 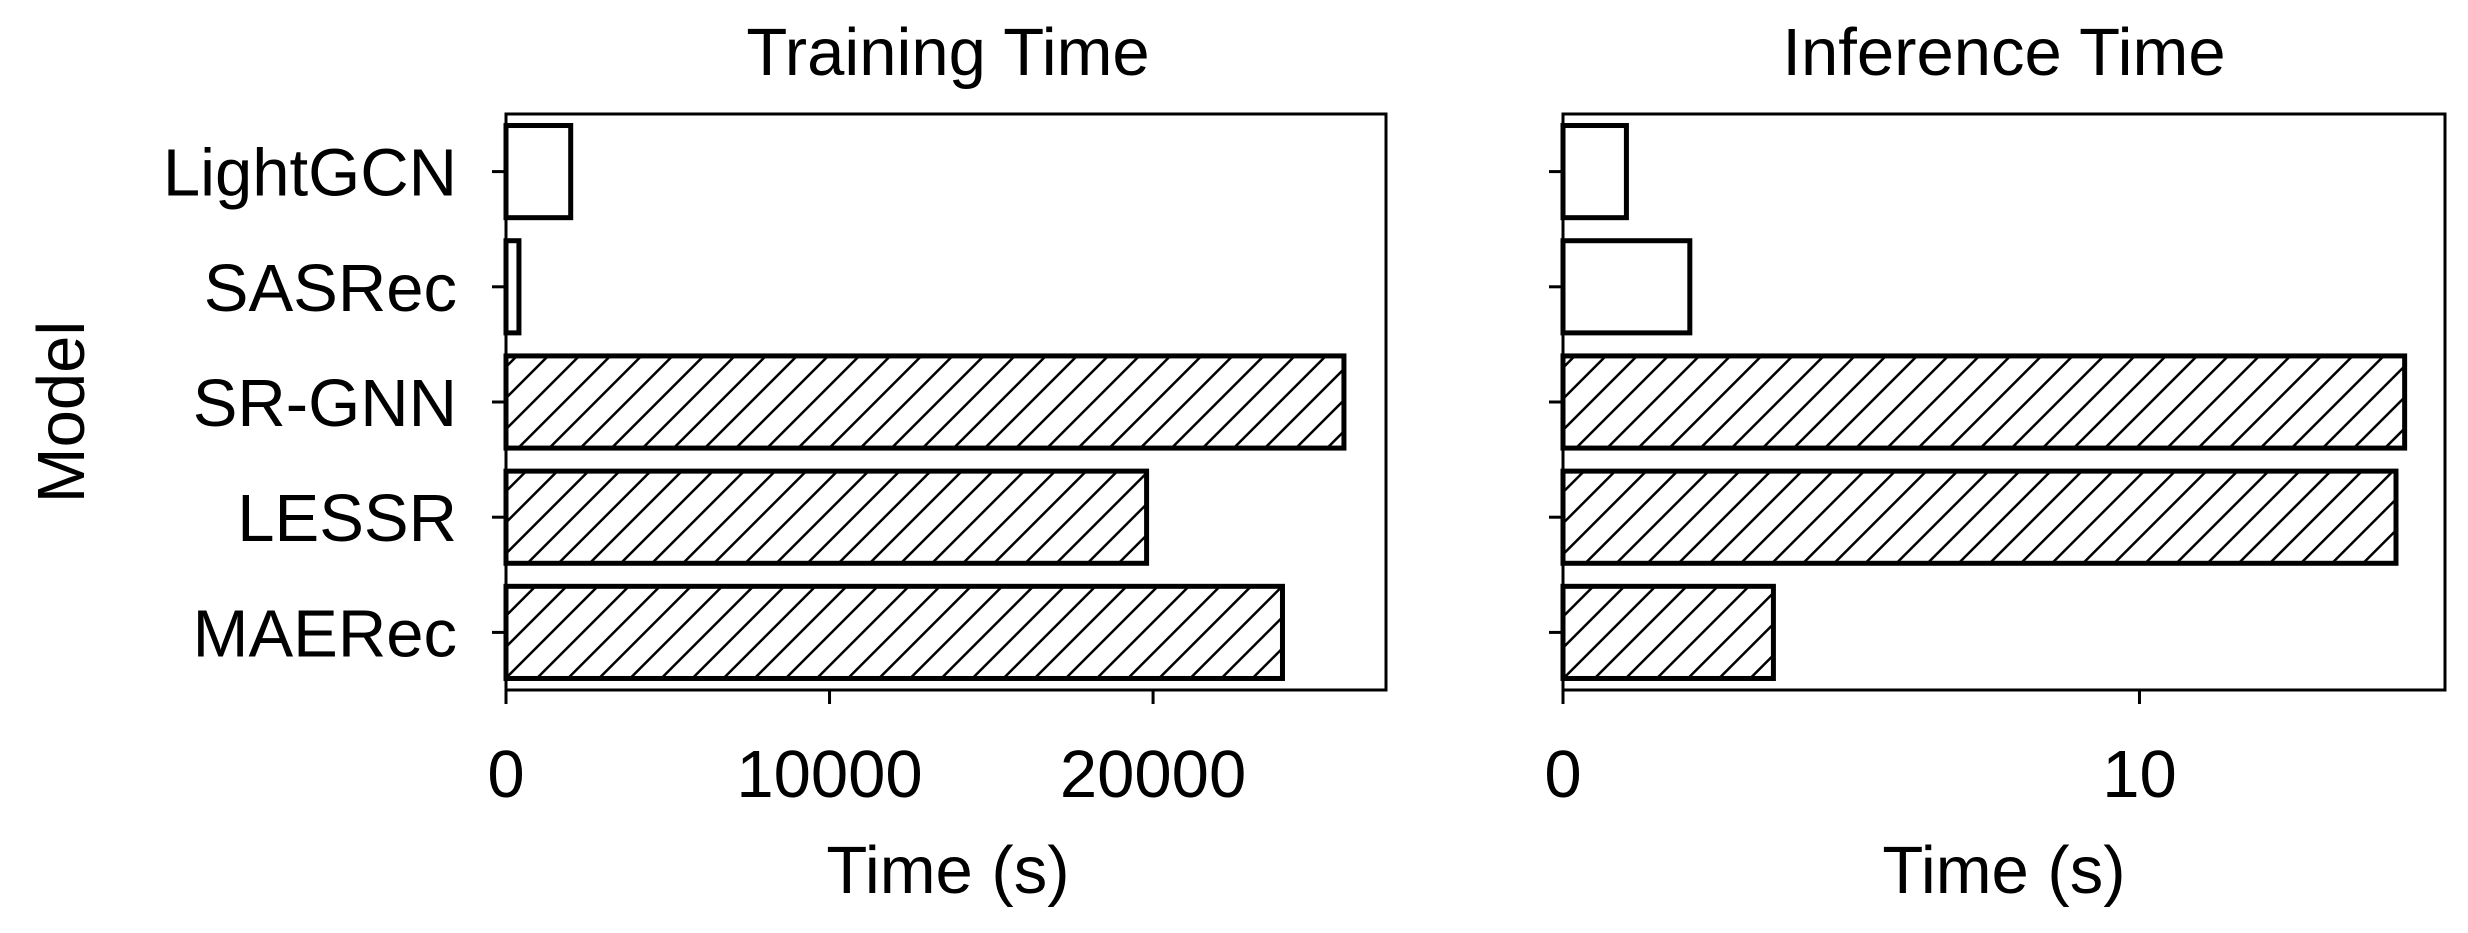 I want to click on inference-time-bar-lessr, so click(x=1979, y=517).